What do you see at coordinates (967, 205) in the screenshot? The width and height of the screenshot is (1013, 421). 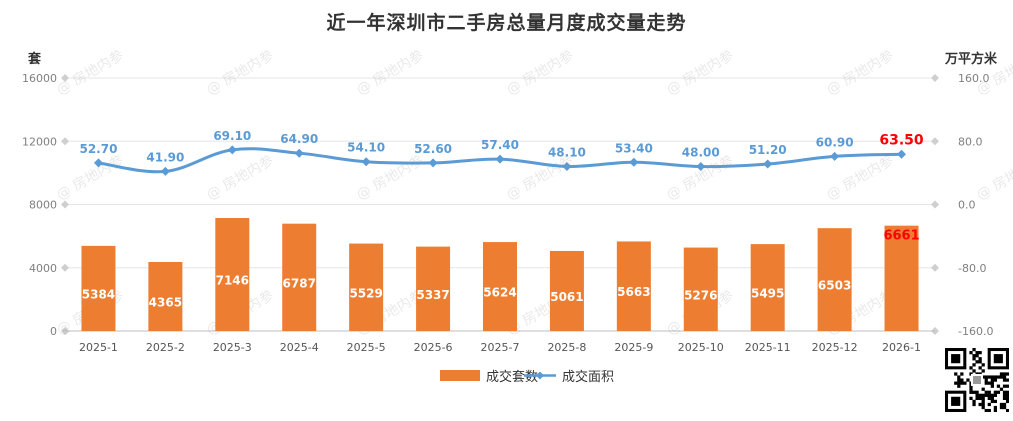 I see `y-right-tick-label: 0.0` at bounding box center [967, 205].